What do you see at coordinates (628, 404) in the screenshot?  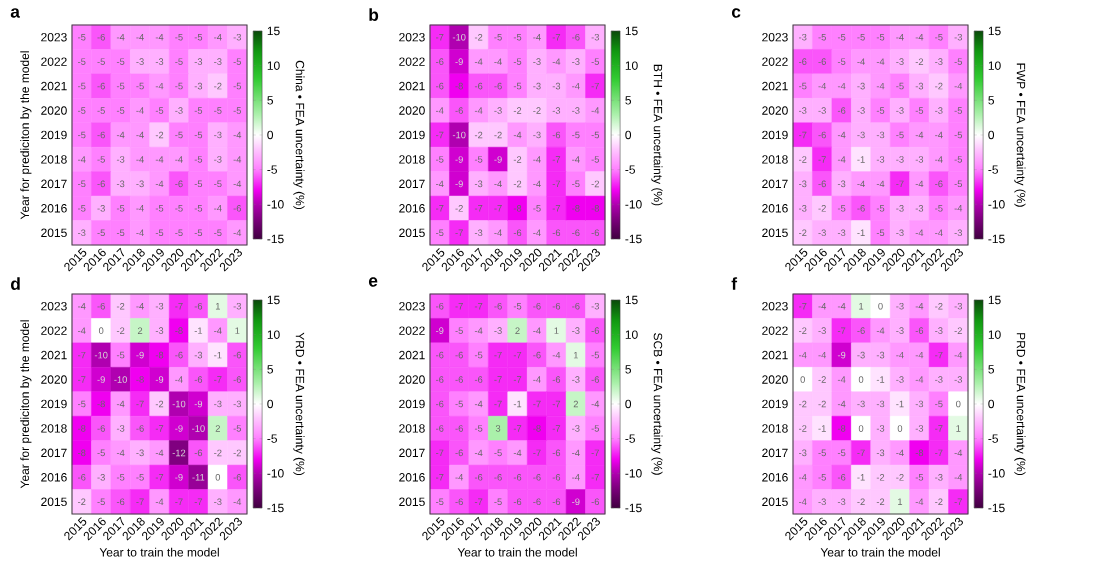 I see `color-bar-label: 0` at bounding box center [628, 404].